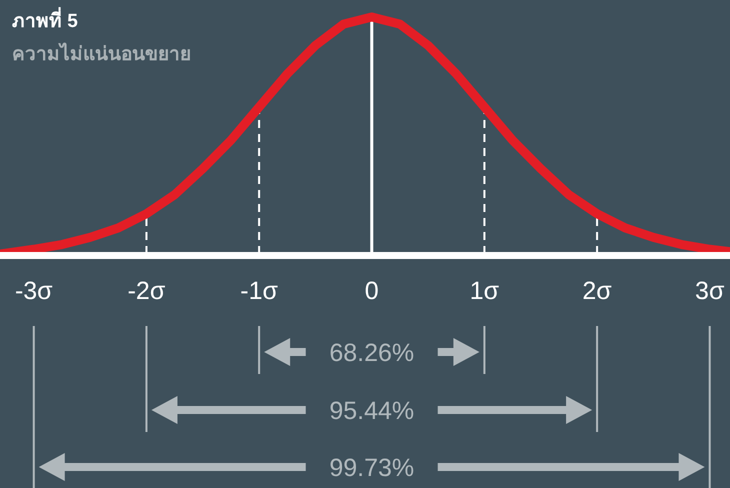 This screenshot has height=488, width=730. I want to click on x-tick-label: 2σ, so click(597, 291).